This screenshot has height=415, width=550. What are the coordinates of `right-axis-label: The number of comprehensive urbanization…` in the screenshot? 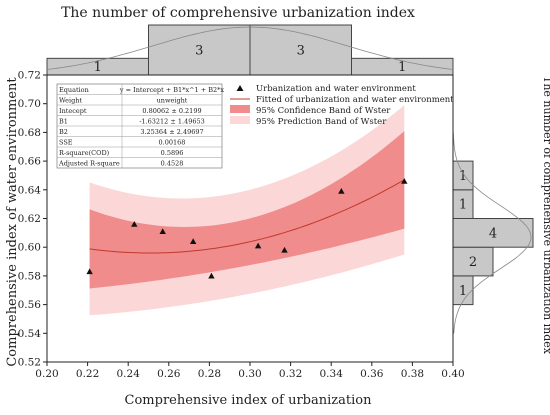 It's located at (545, 215).